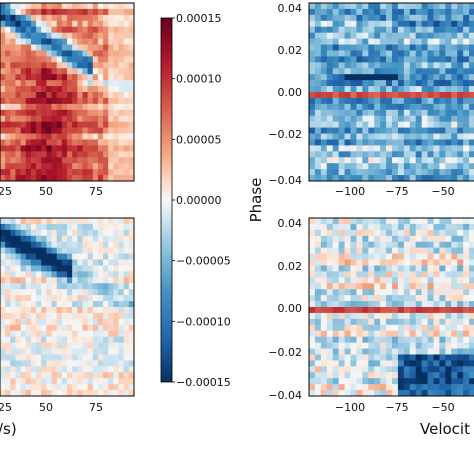  What do you see at coordinates (67, 327) in the screenshot?
I see `panel-left-bottom: 25 50 75 /s)` at bounding box center [67, 327].